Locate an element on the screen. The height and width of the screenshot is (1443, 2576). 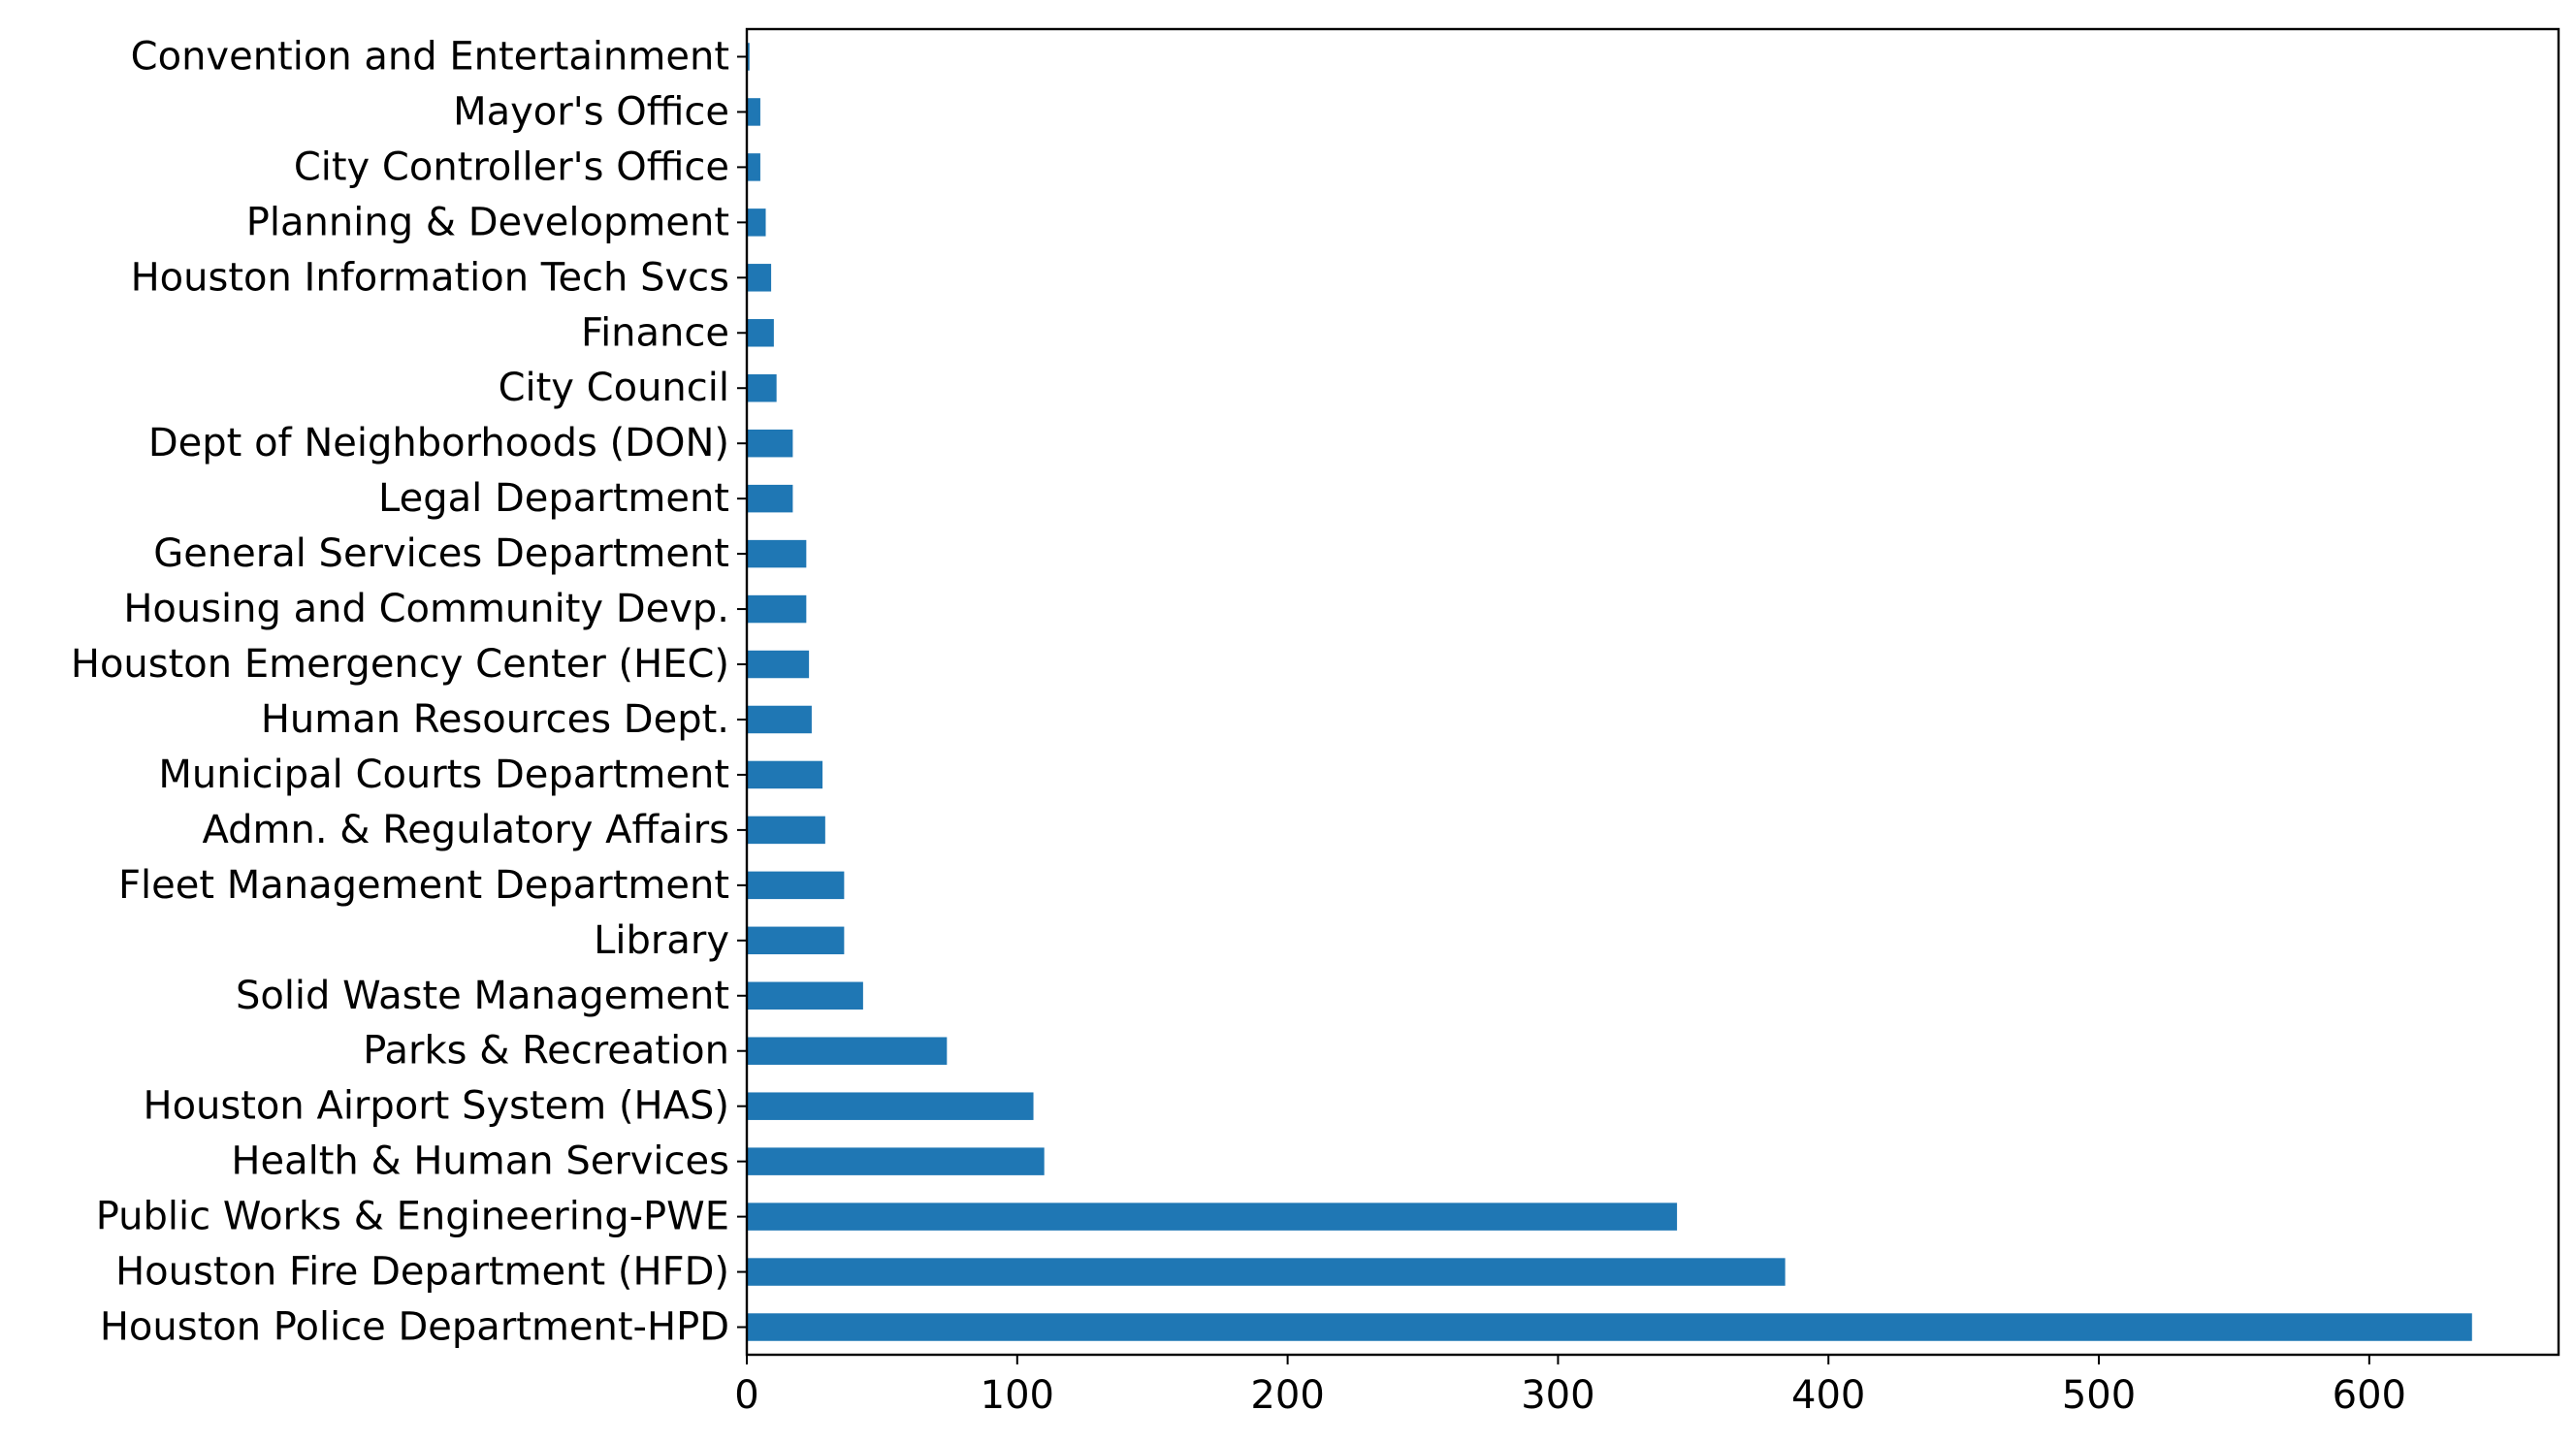
x-tick-label: 0 is located at coordinates (746, 1396).